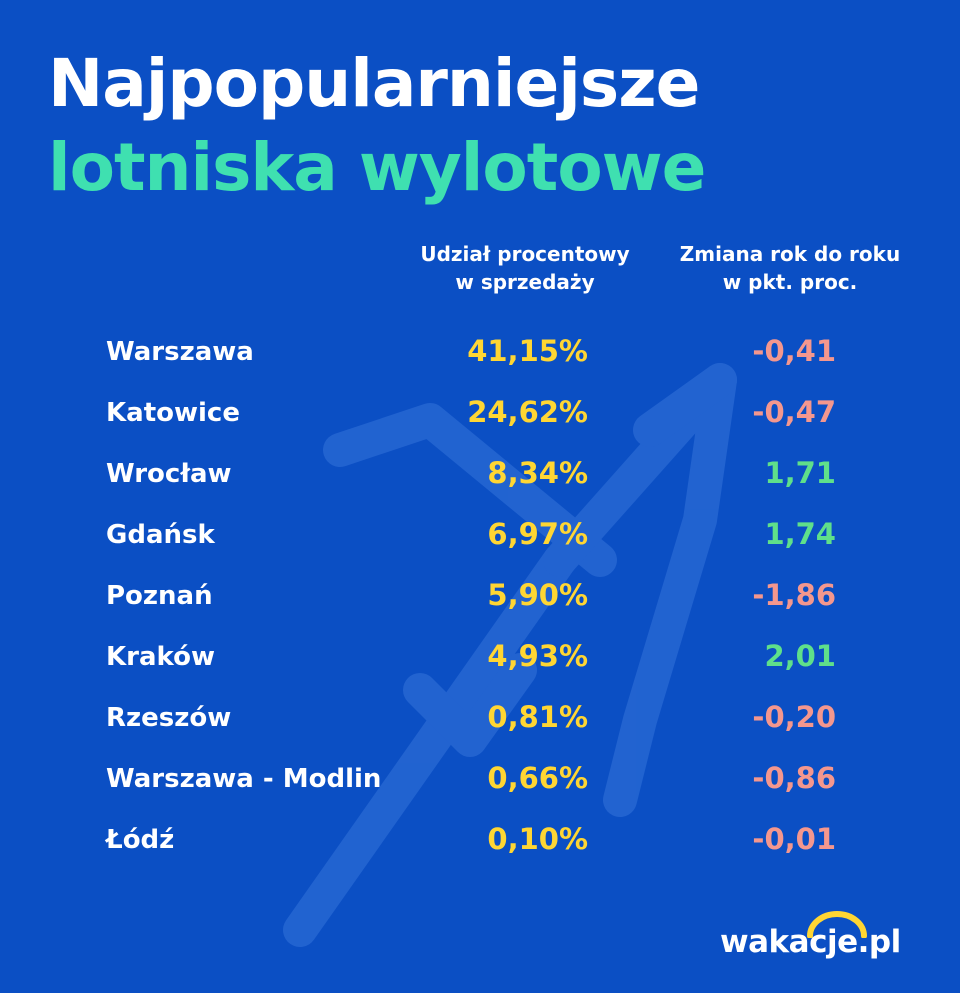 The image size is (960, 993). Describe the element at coordinates (537, 473) in the screenshot. I see `share-value: 8,34%` at that location.